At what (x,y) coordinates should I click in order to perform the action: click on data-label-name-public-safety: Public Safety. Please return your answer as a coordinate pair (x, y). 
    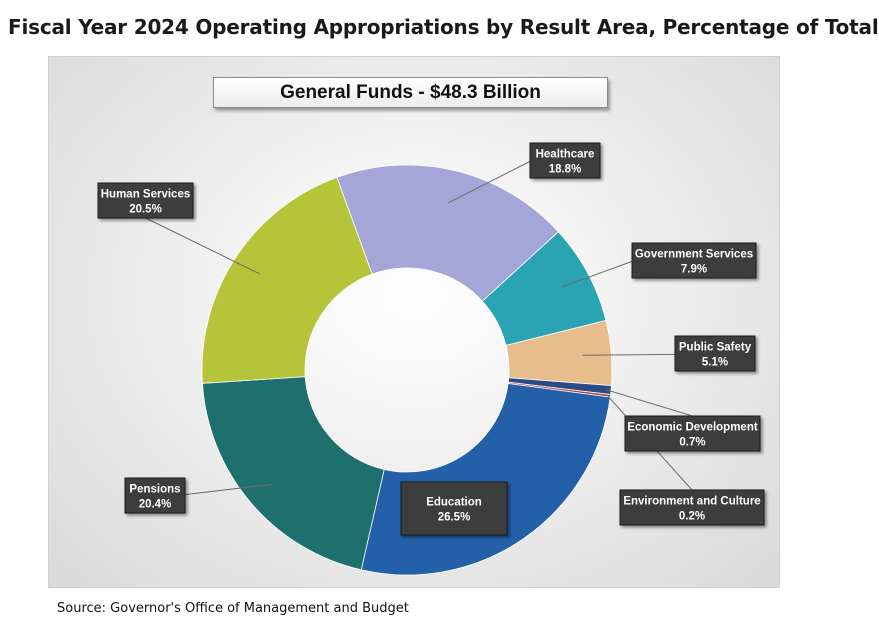
    Looking at the image, I should click on (715, 348).